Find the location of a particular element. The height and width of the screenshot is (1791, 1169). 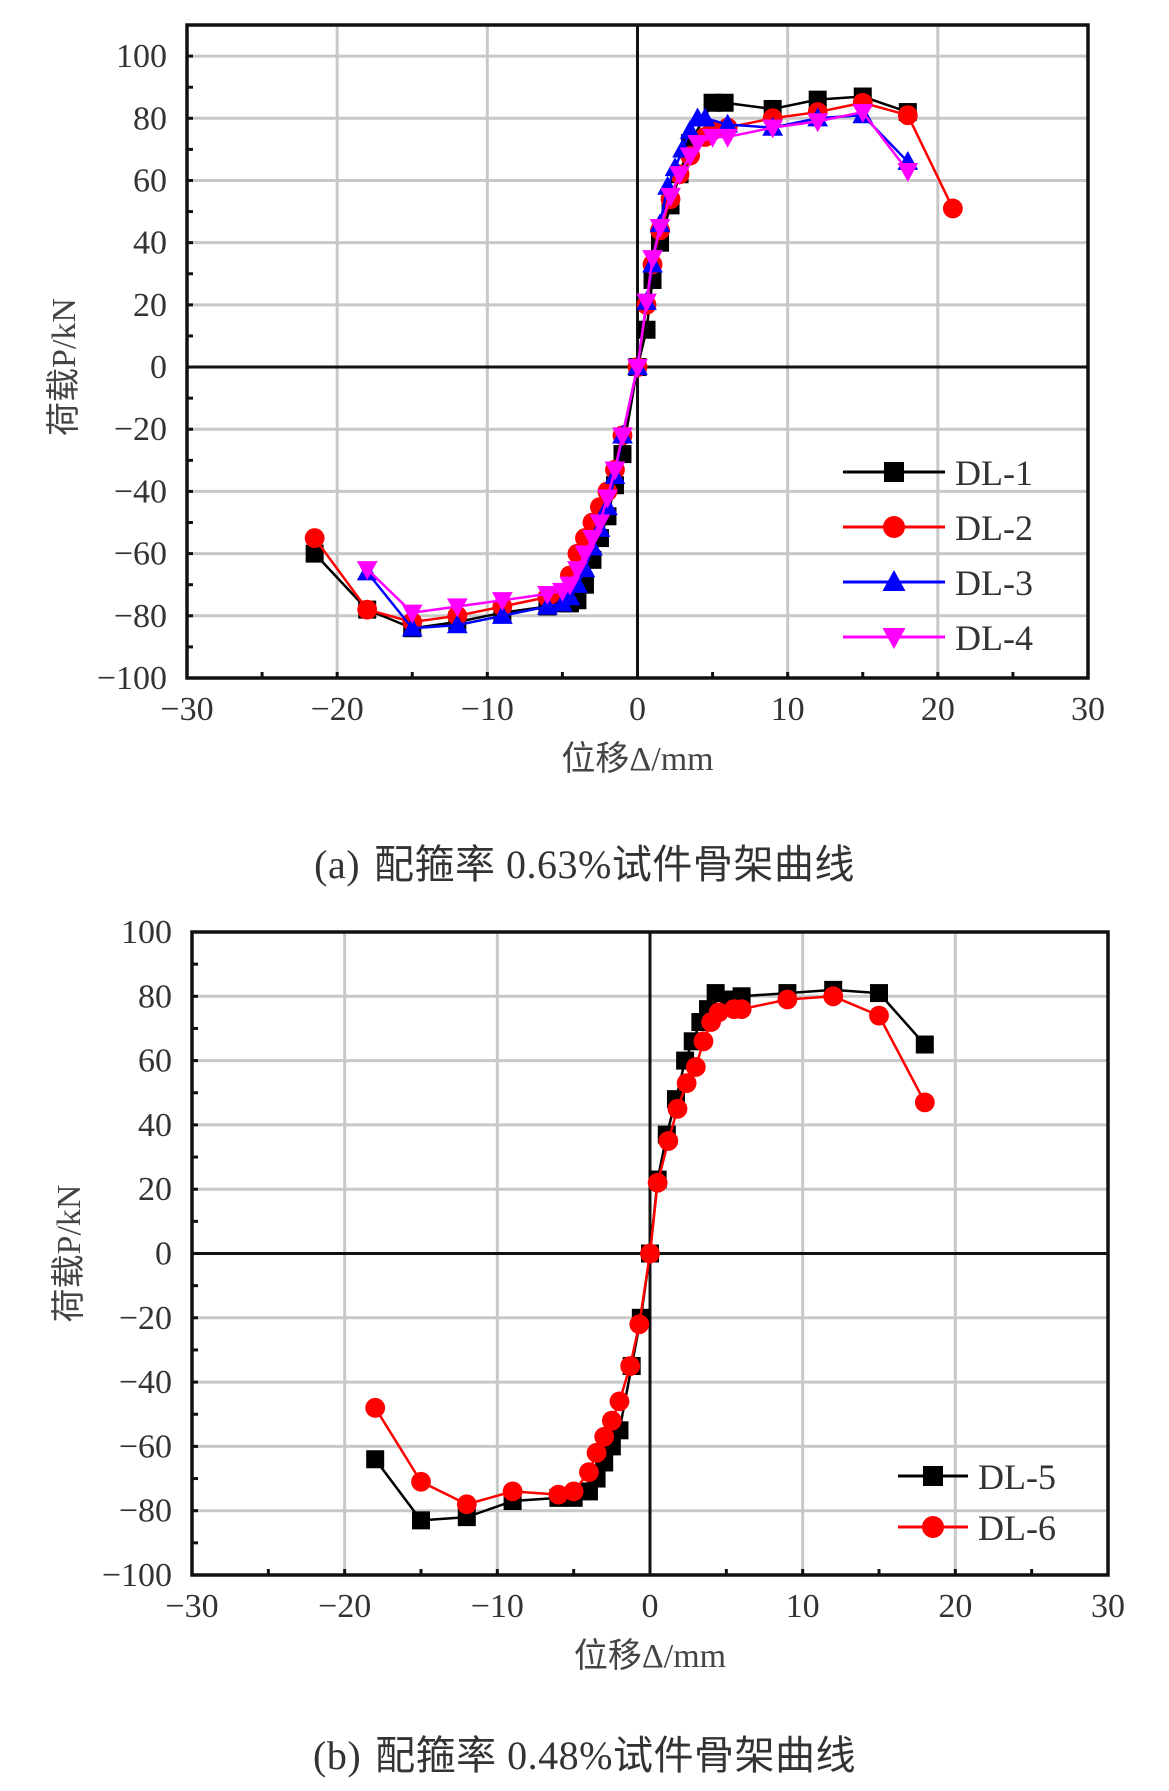

y-tick-label: −80 is located at coordinates (145, 1511).